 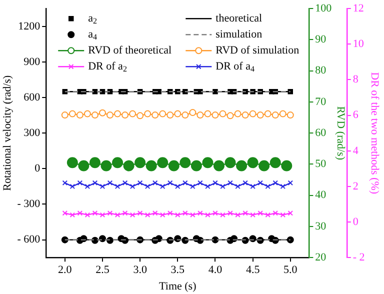 What do you see at coordinates (291, 270) in the screenshot?
I see `x-tick-label: 5.0` at bounding box center [291, 270].